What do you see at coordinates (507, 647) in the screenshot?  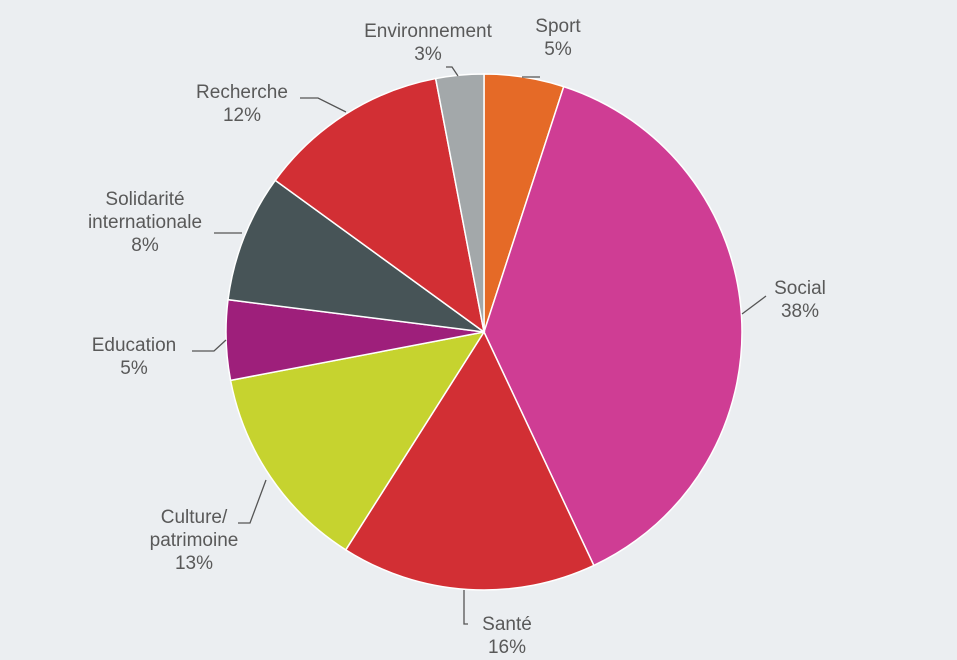 I see `slice-percent-2: 16%` at bounding box center [507, 647].